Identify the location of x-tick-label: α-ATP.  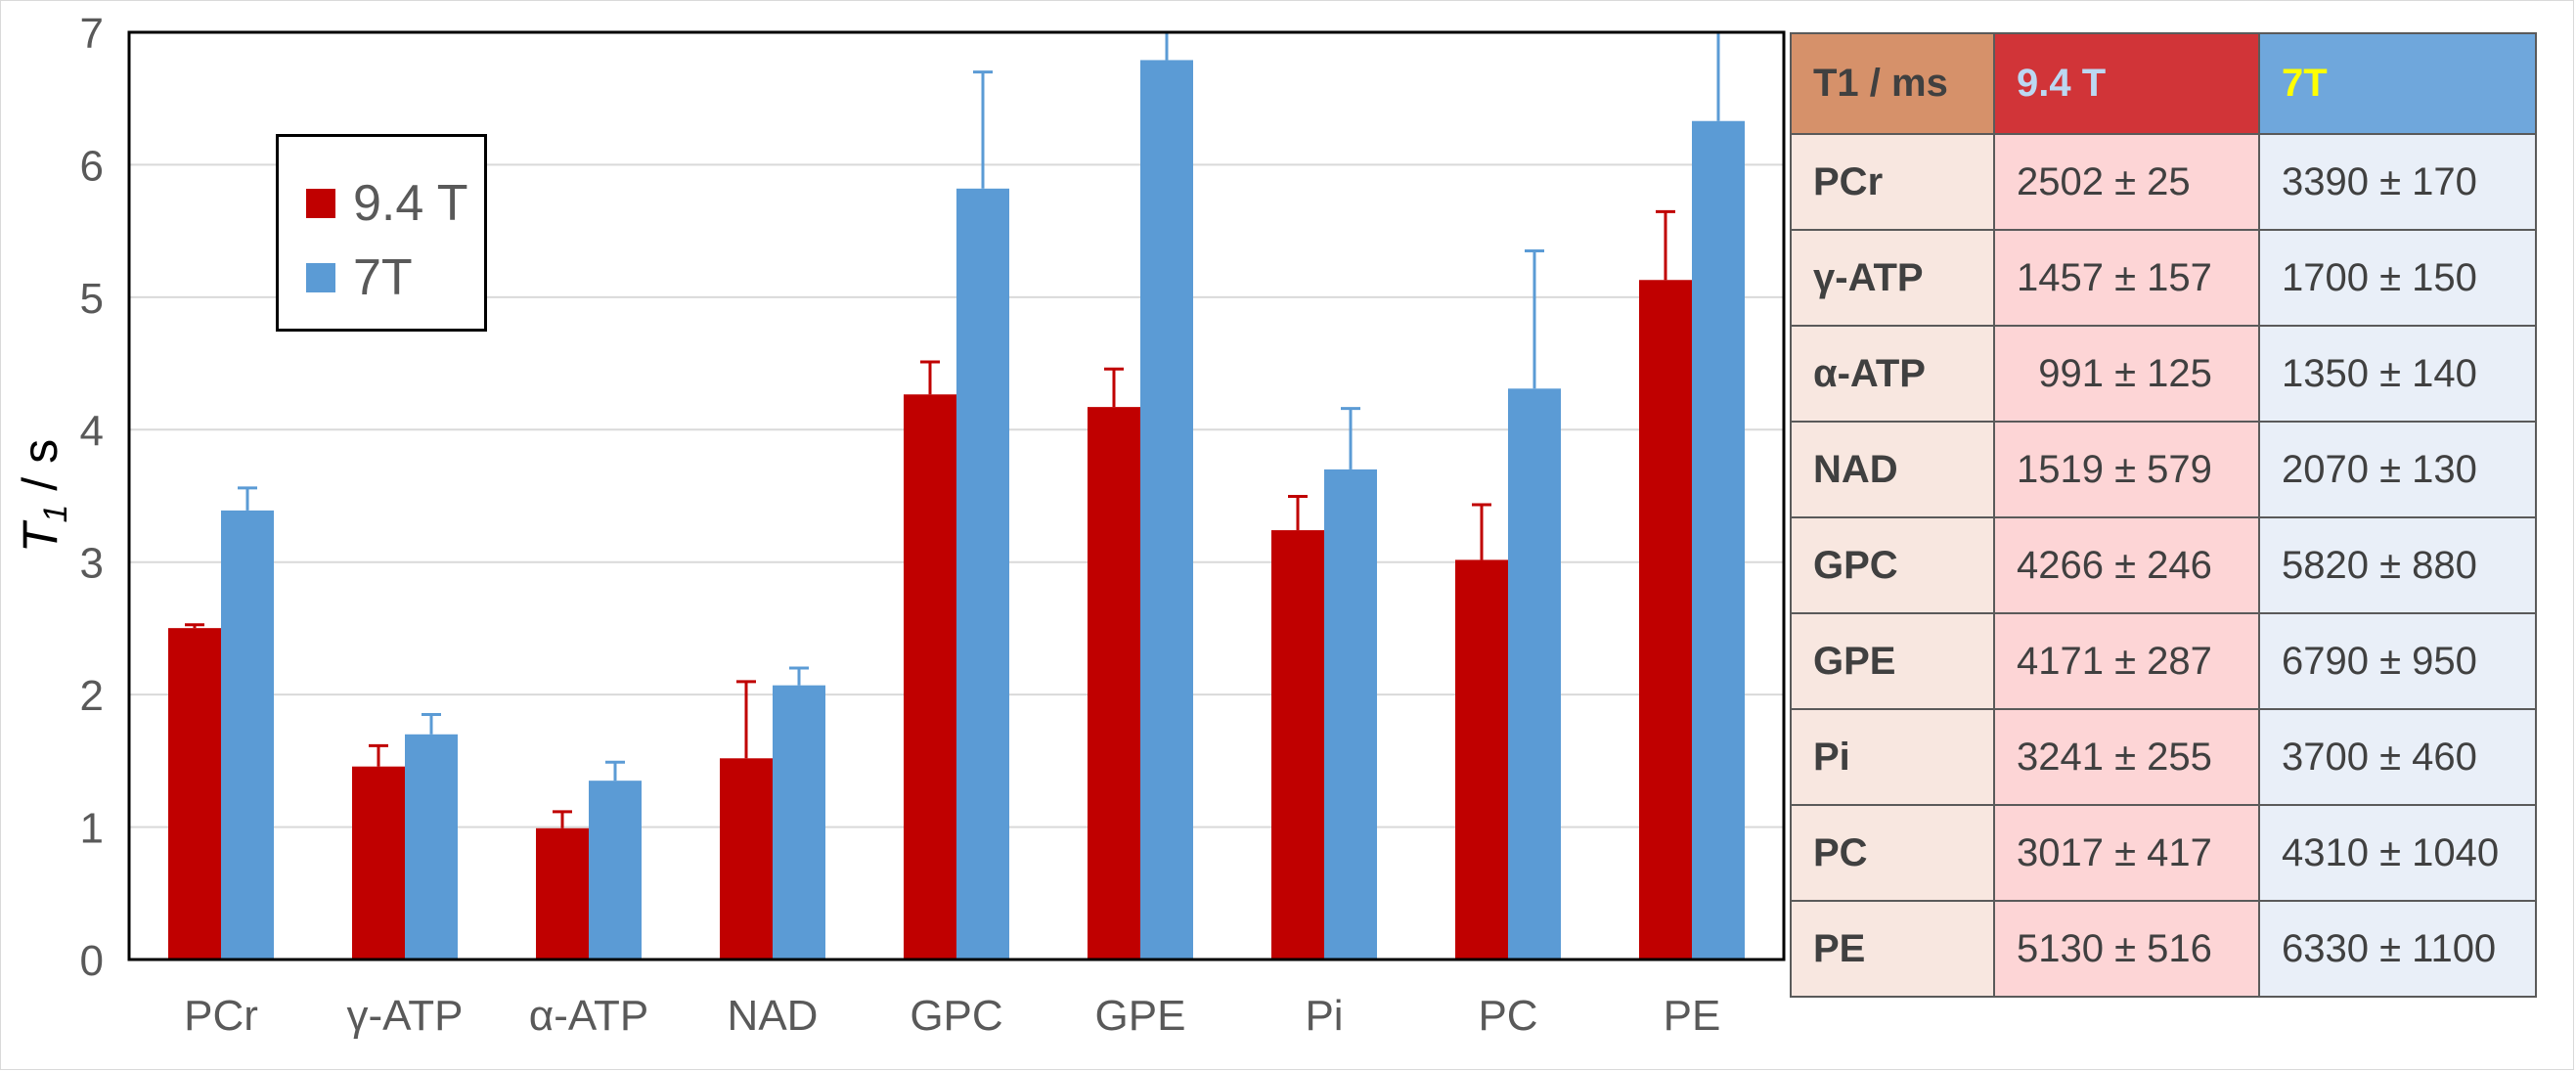
(588, 1016).